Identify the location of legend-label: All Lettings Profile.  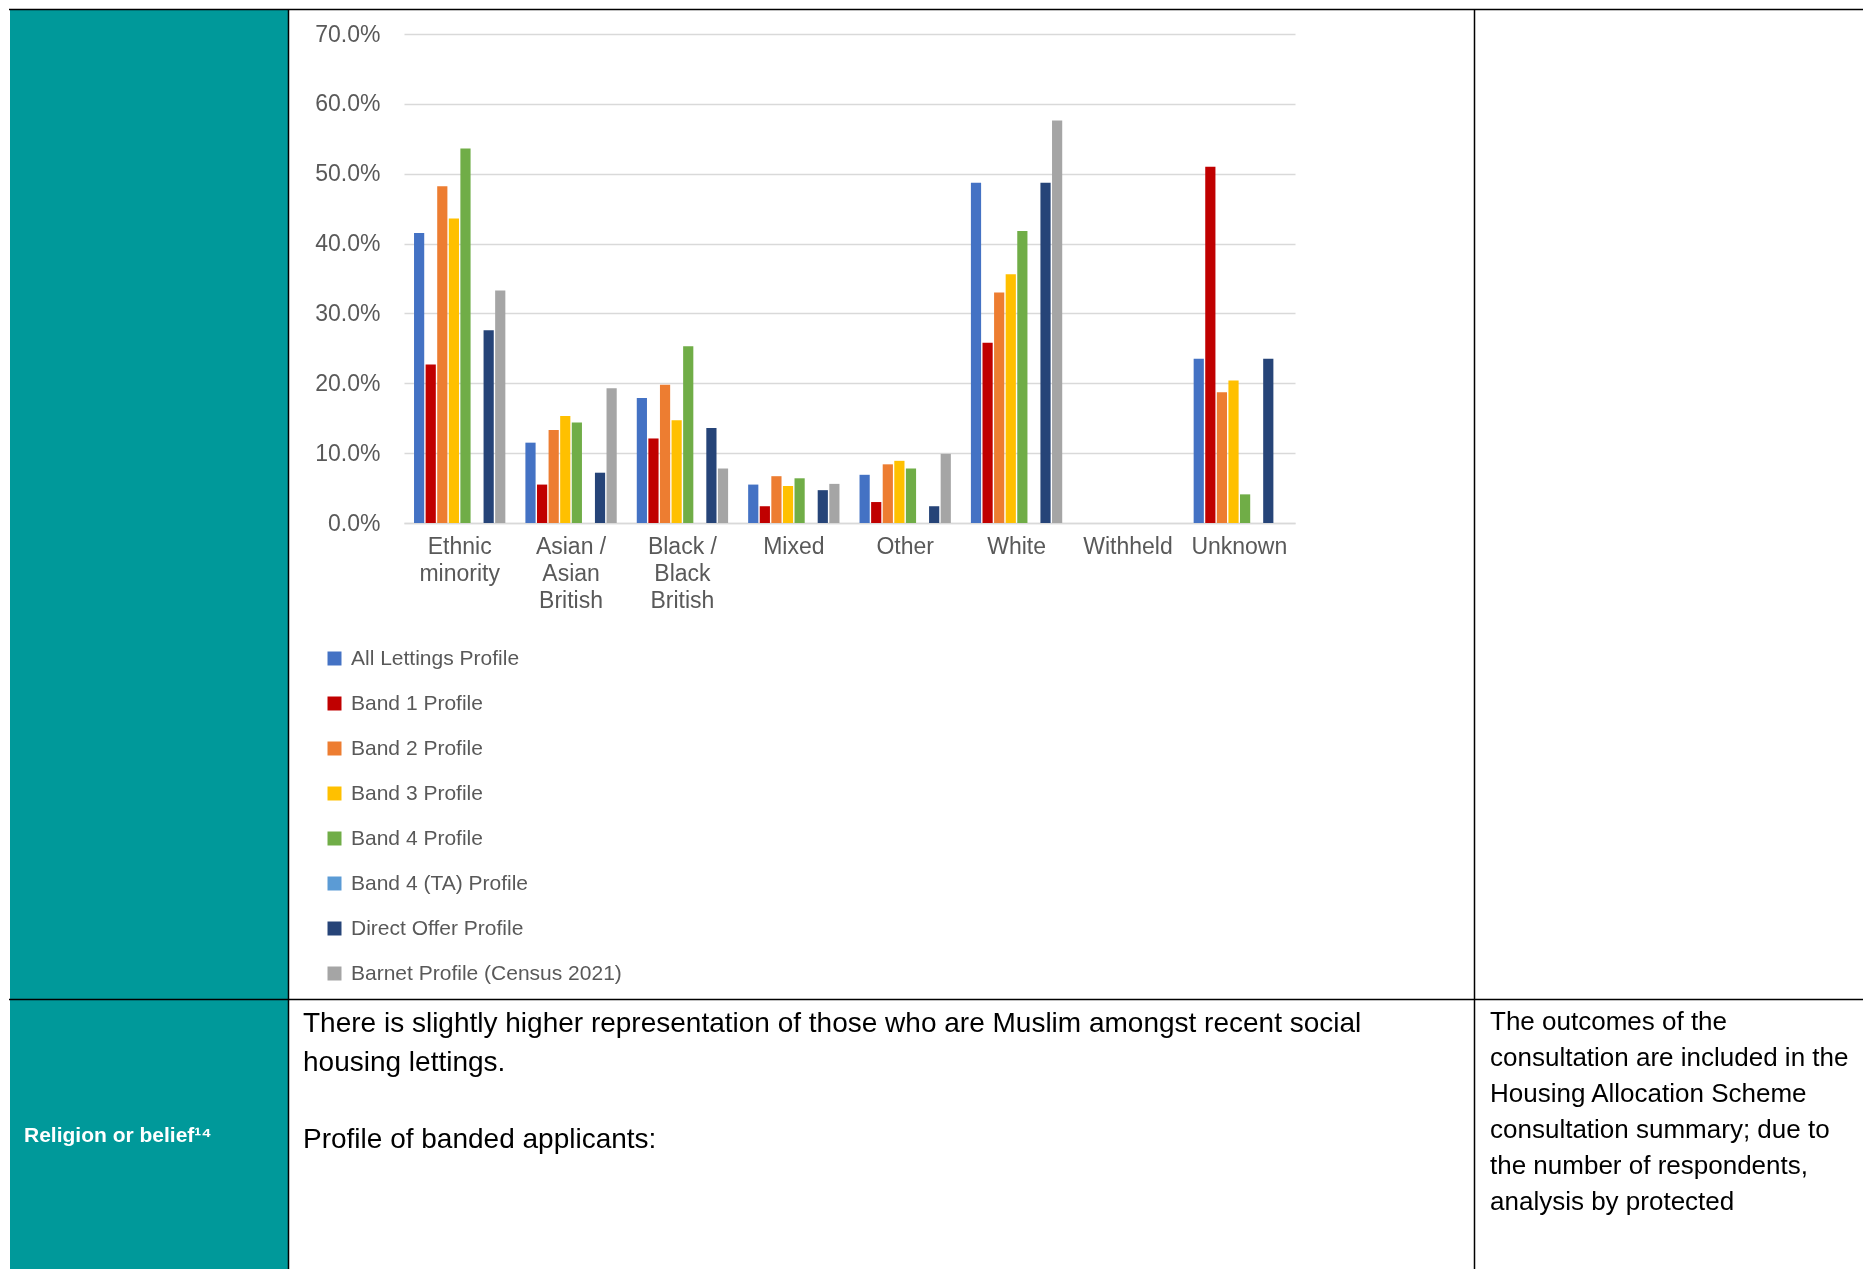
(435, 657).